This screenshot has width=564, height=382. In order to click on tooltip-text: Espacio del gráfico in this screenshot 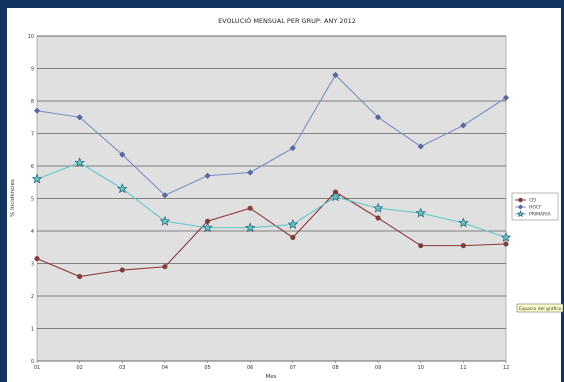, I will do `click(540, 308)`.